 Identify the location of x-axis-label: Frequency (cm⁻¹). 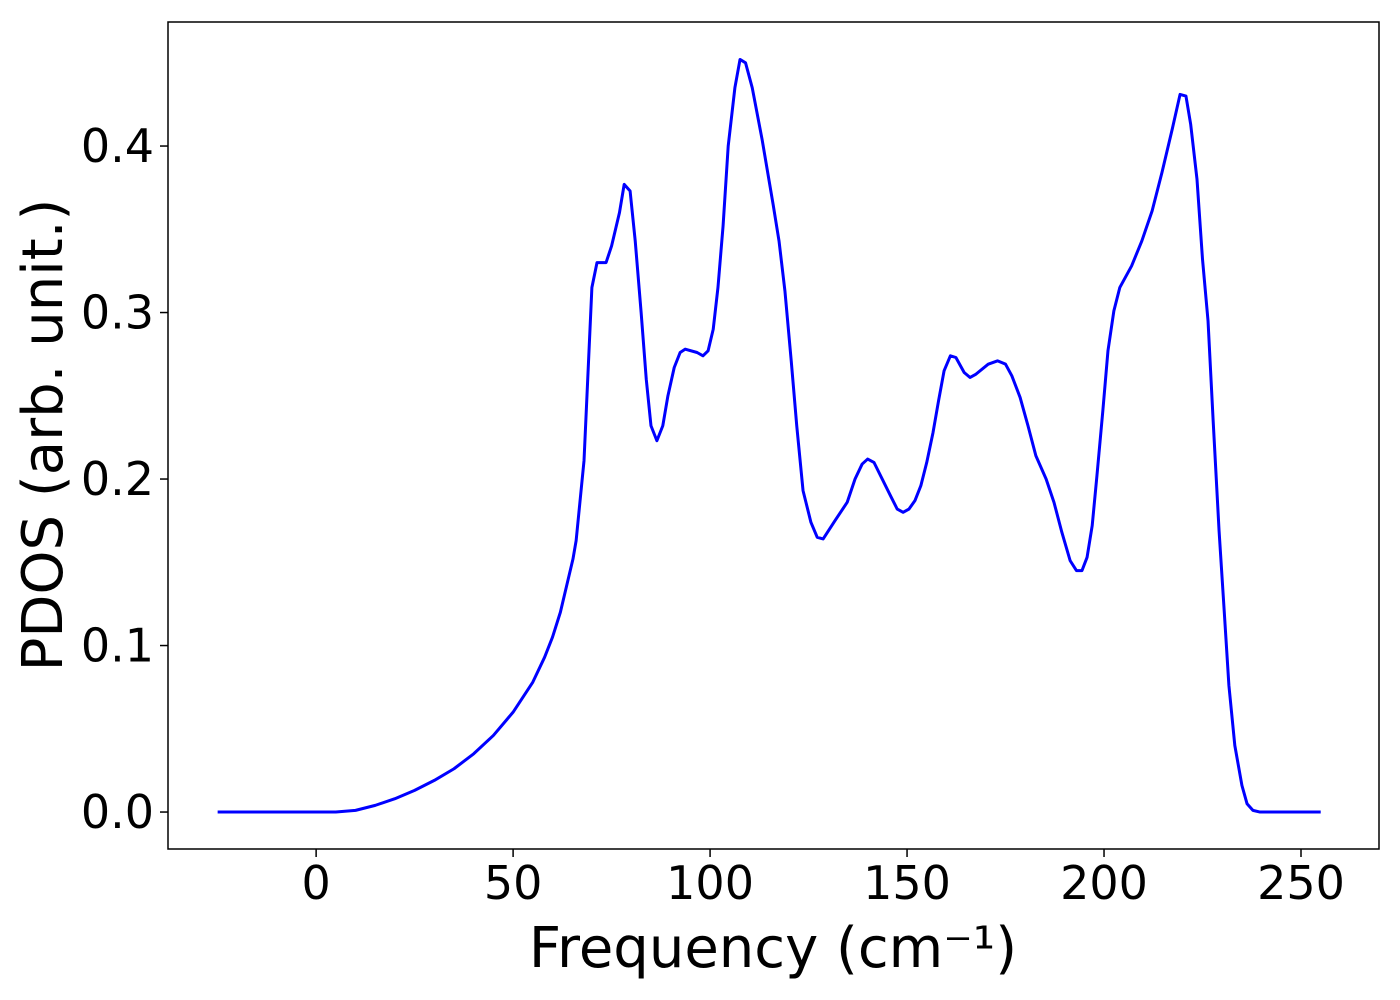
(773, 948).